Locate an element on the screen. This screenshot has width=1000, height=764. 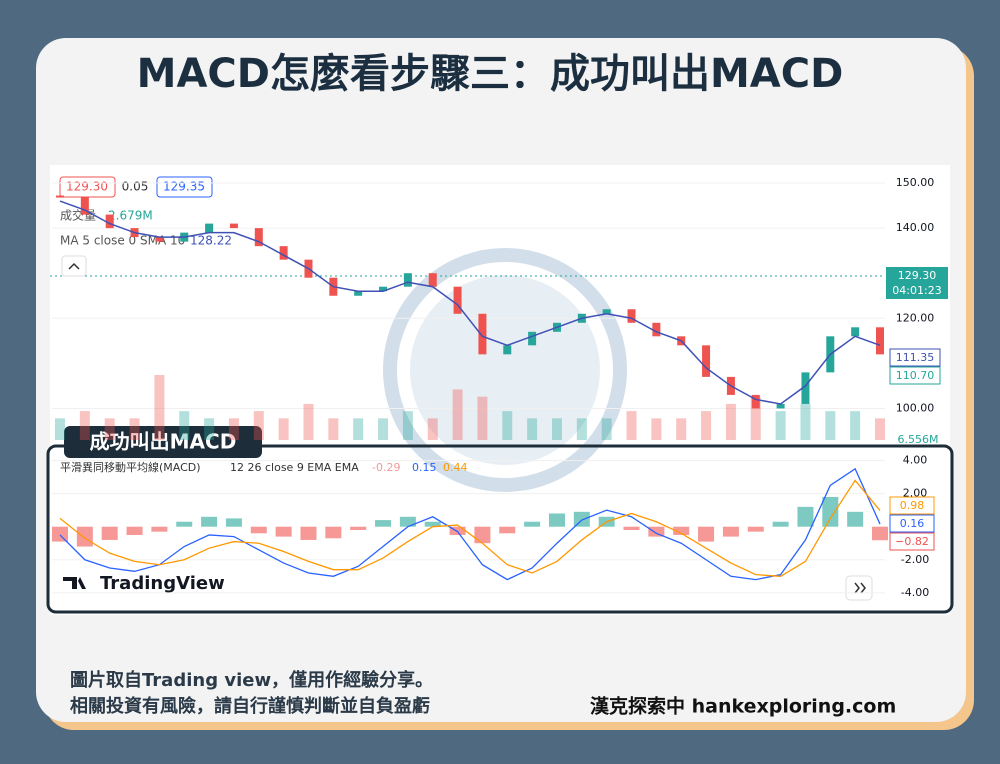
close-last: 110.70 is located at coordinates (915, 375).